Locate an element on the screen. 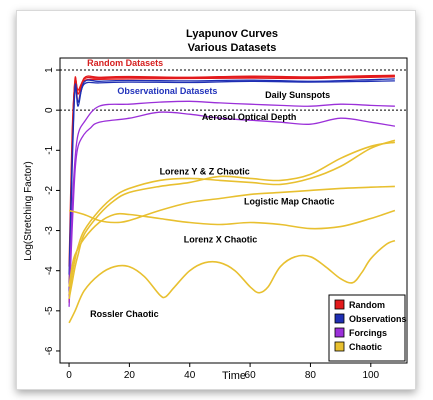  chart-title: Lyapunov Curves is located at coordinates (232, 34).